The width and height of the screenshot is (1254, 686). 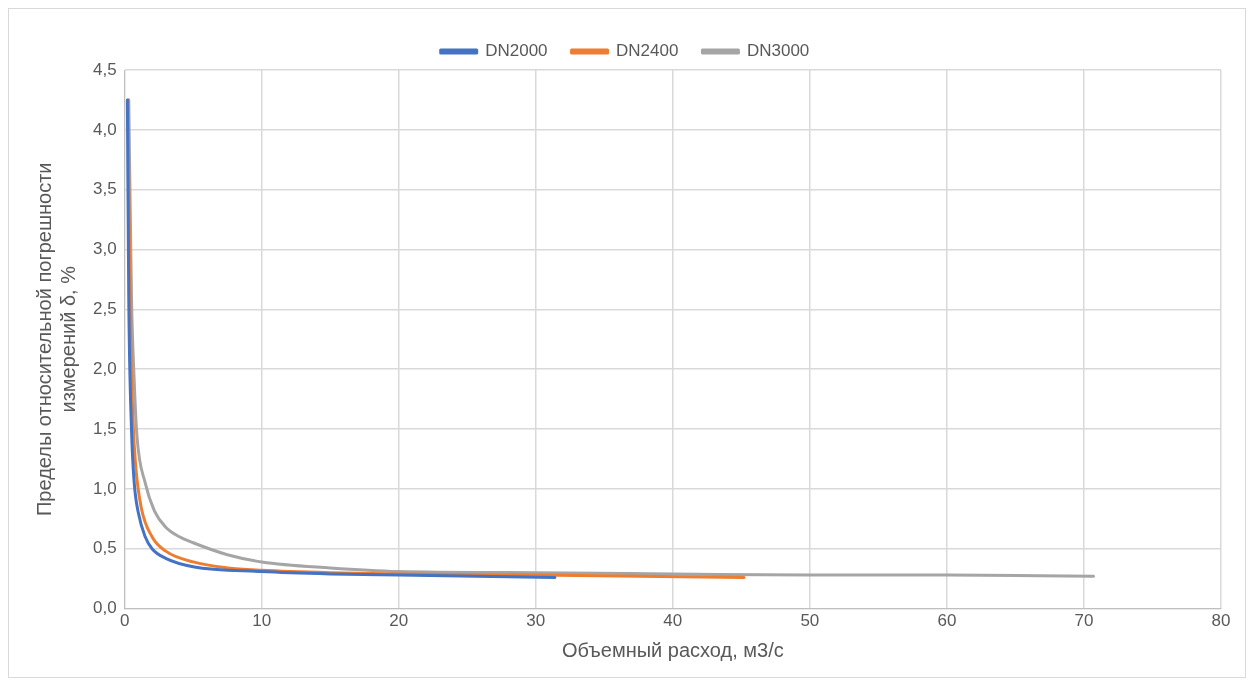 What do you see at coordinates (516, 51) in the screenshot?
I see `legend-label: DN2000` at bounding box center [516, 51].